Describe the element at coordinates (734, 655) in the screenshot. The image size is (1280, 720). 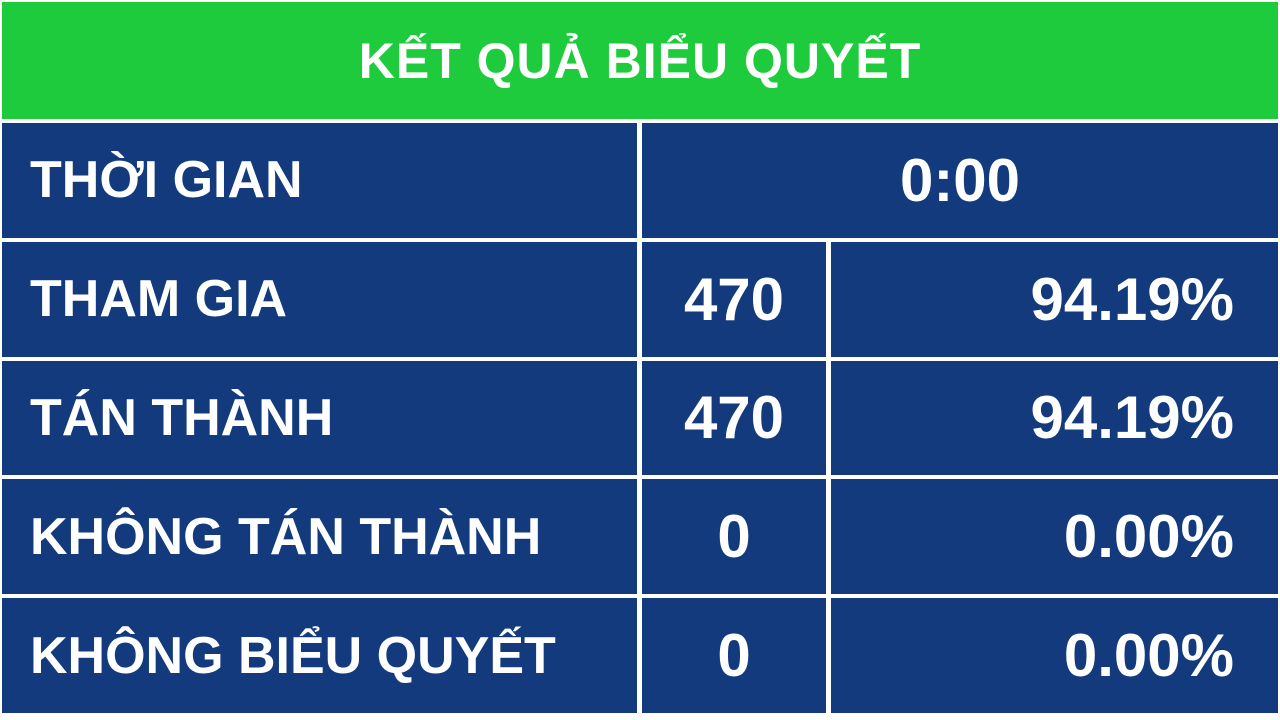
I see `abstain-count: 0` at that location.